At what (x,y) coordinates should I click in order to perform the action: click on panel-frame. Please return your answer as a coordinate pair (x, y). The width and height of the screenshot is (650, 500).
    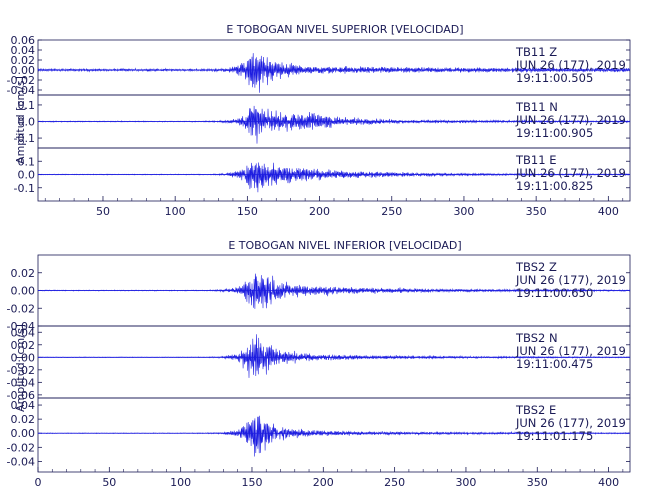
    Looking at the image, I should click on (334, 435).